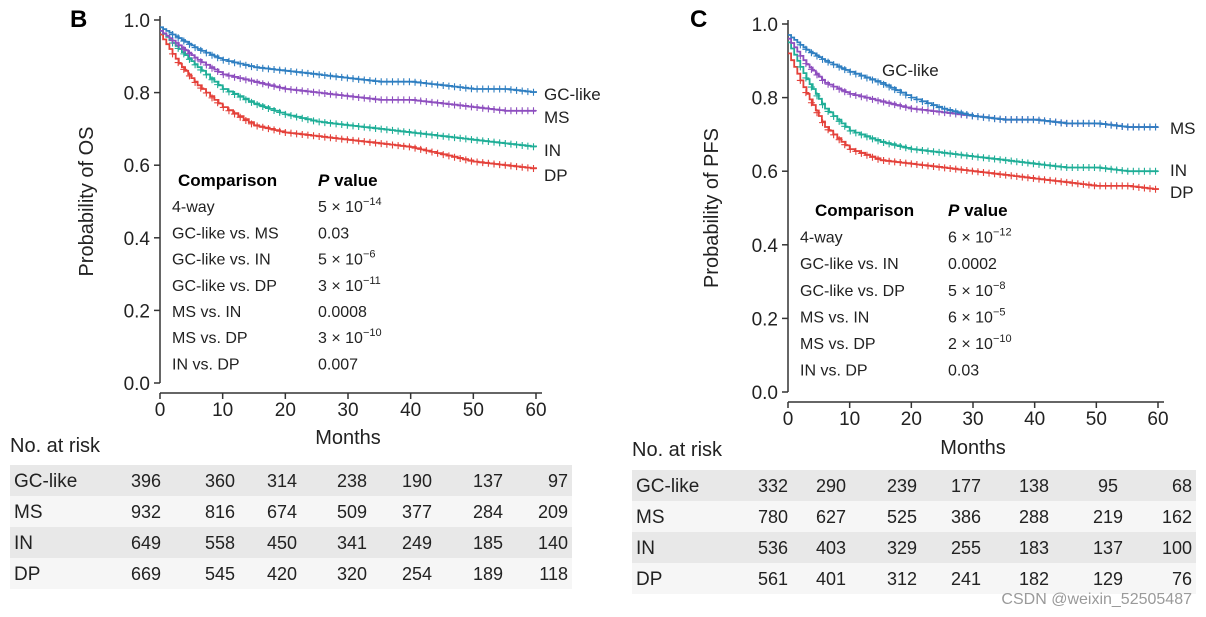  What do you see at coordinates (976, 316) in the screenshot?
I see `comparison-p-value: 6 × 10⁻⁵` at bounding box center [976, 316].